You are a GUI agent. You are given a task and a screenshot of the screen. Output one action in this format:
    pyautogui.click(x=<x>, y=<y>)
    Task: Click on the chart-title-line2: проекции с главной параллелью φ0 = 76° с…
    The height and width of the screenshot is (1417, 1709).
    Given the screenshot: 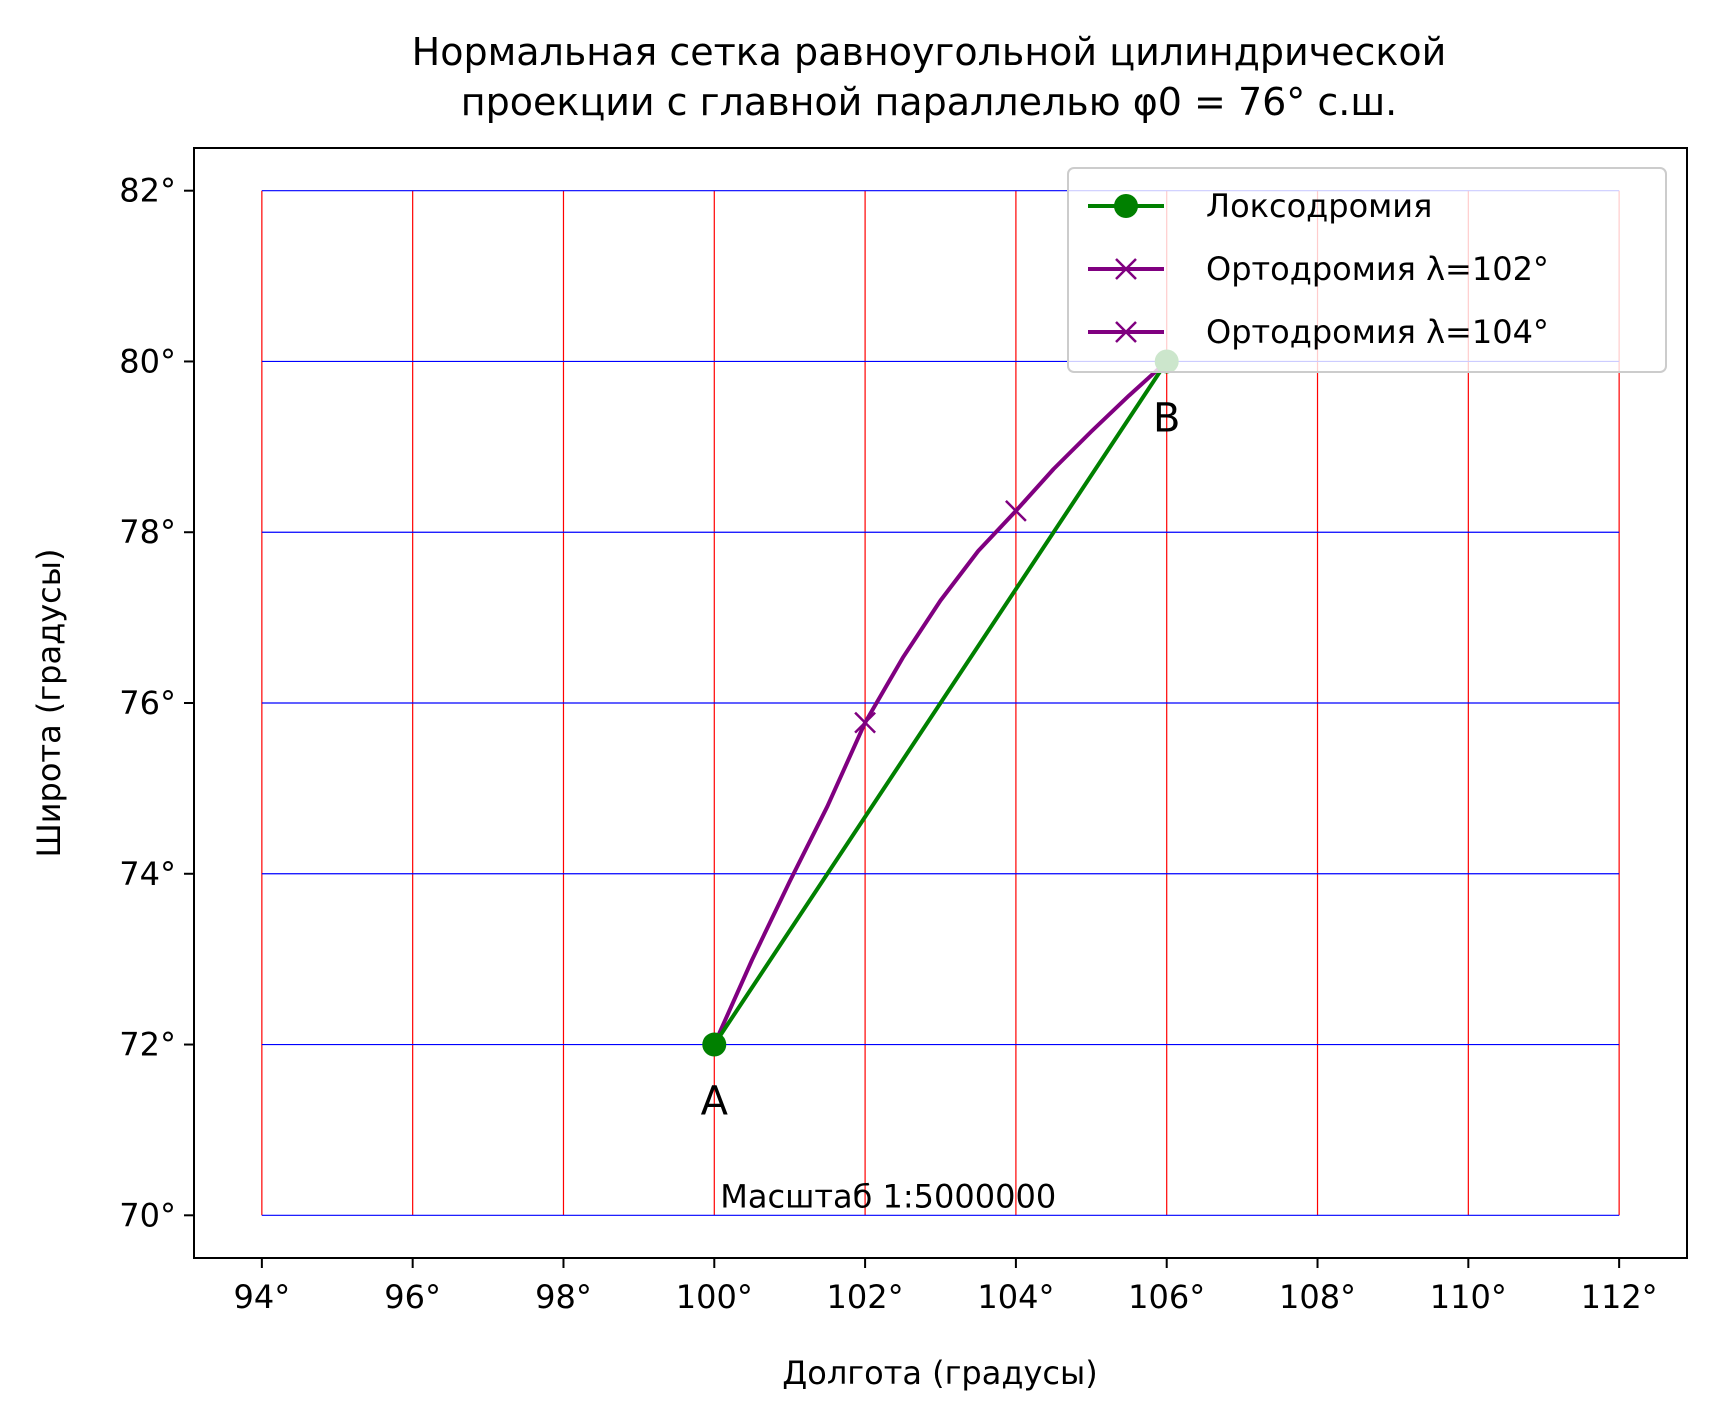 What is the action you would take?
    pyautogui.click(x=929, y=102)
    